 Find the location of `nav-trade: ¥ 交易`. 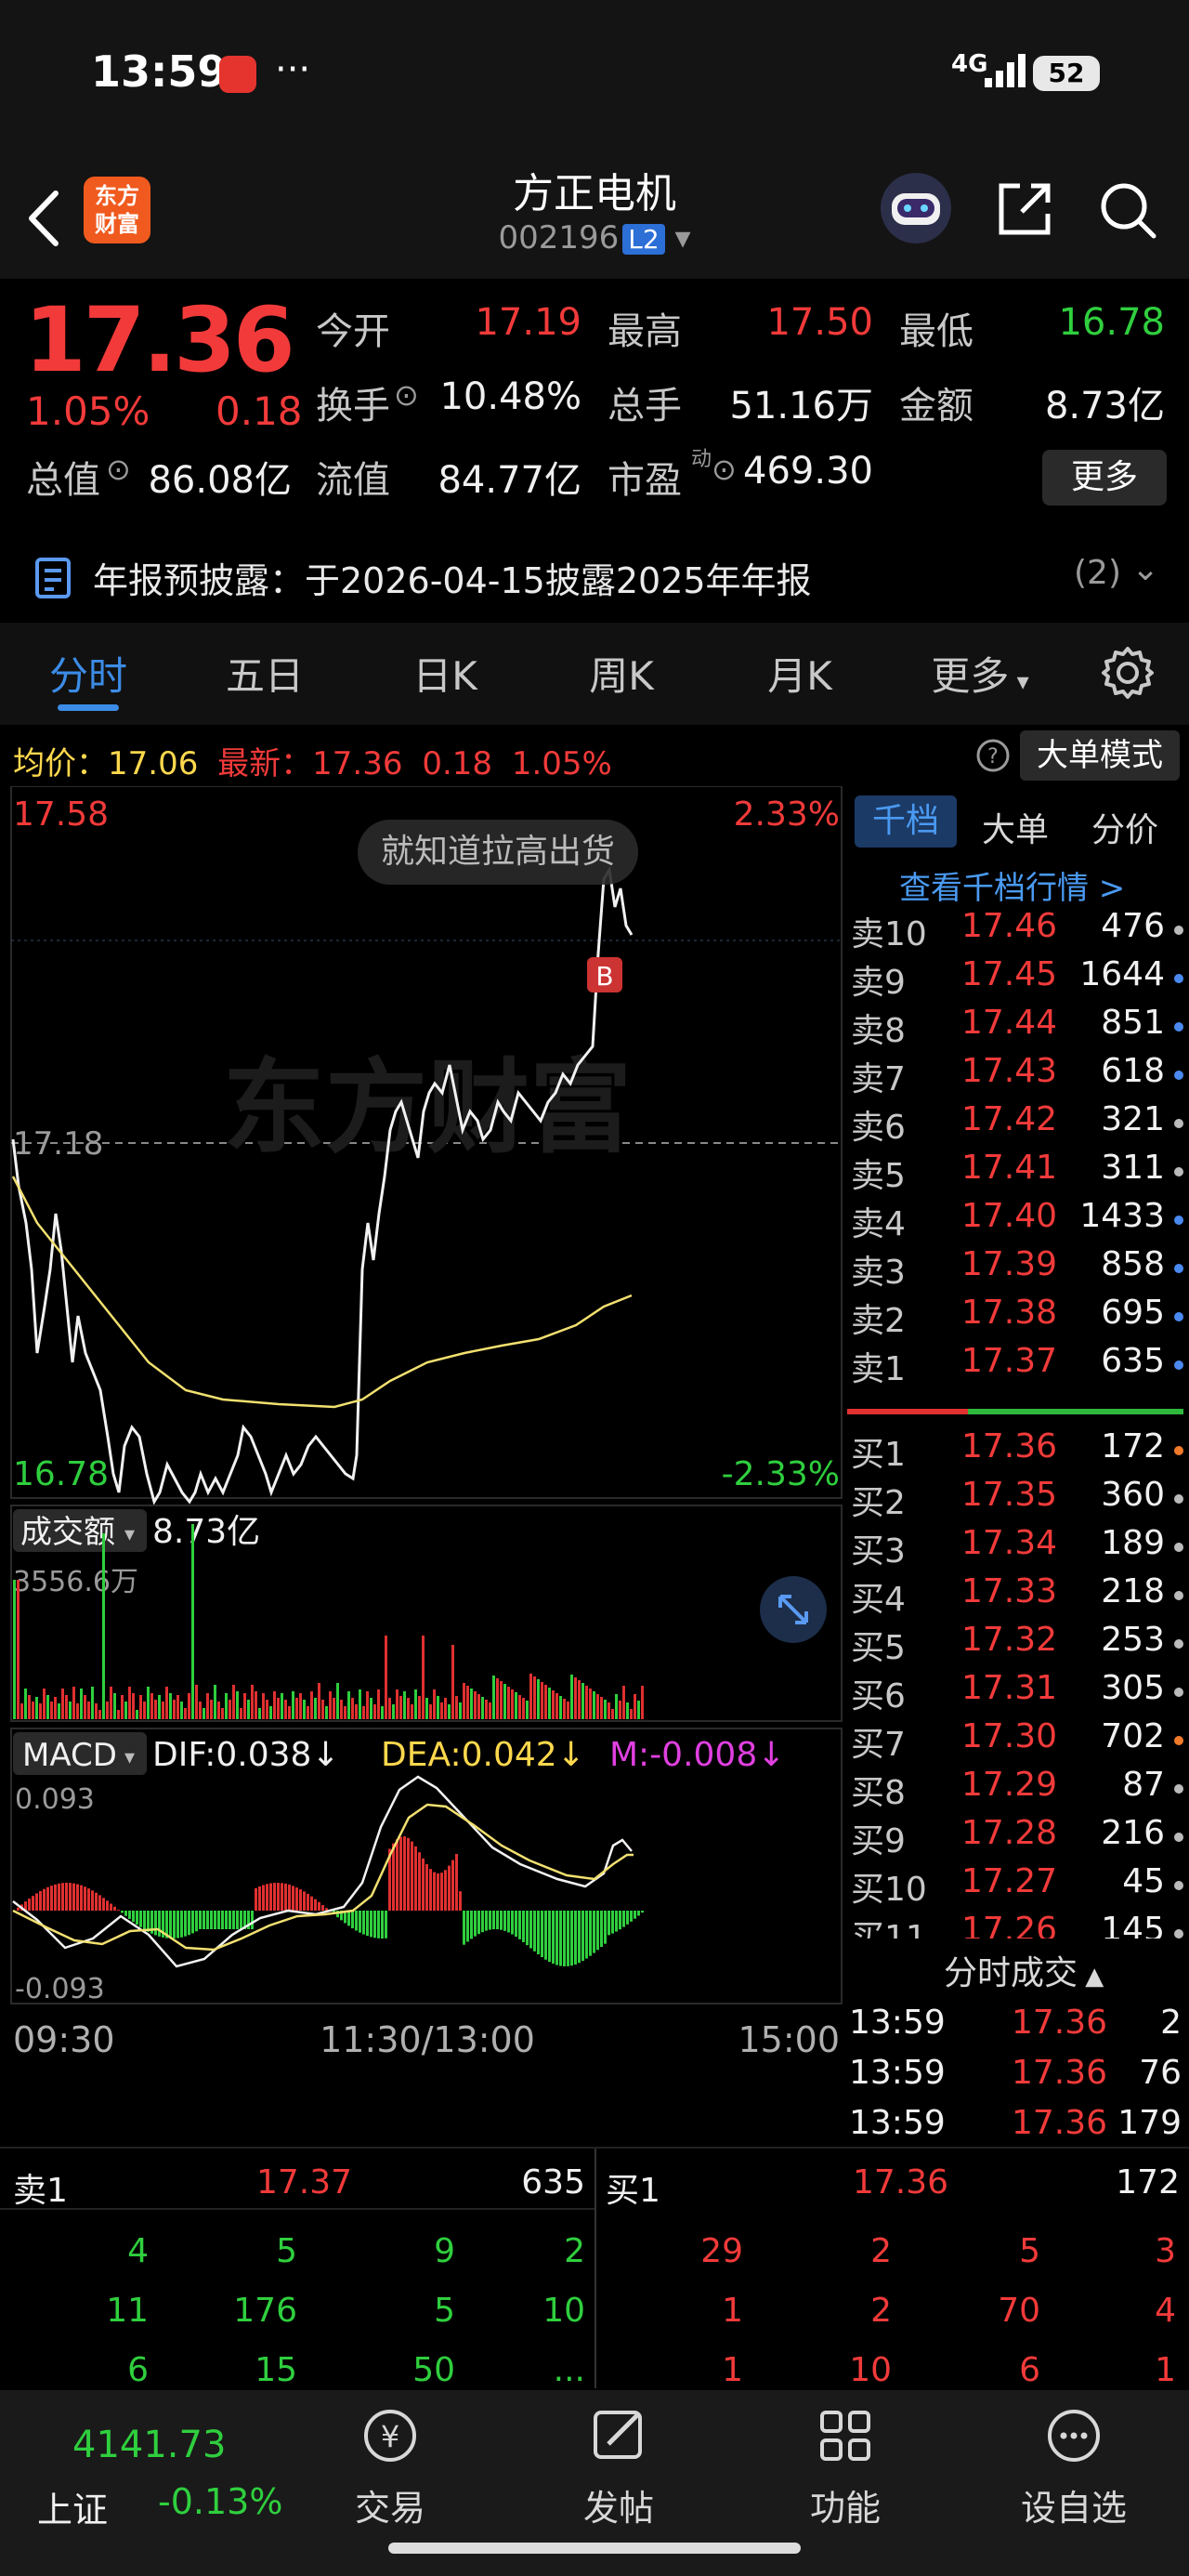

nav-trade: ¥ 交易 is located at coordinates (390, 2466).